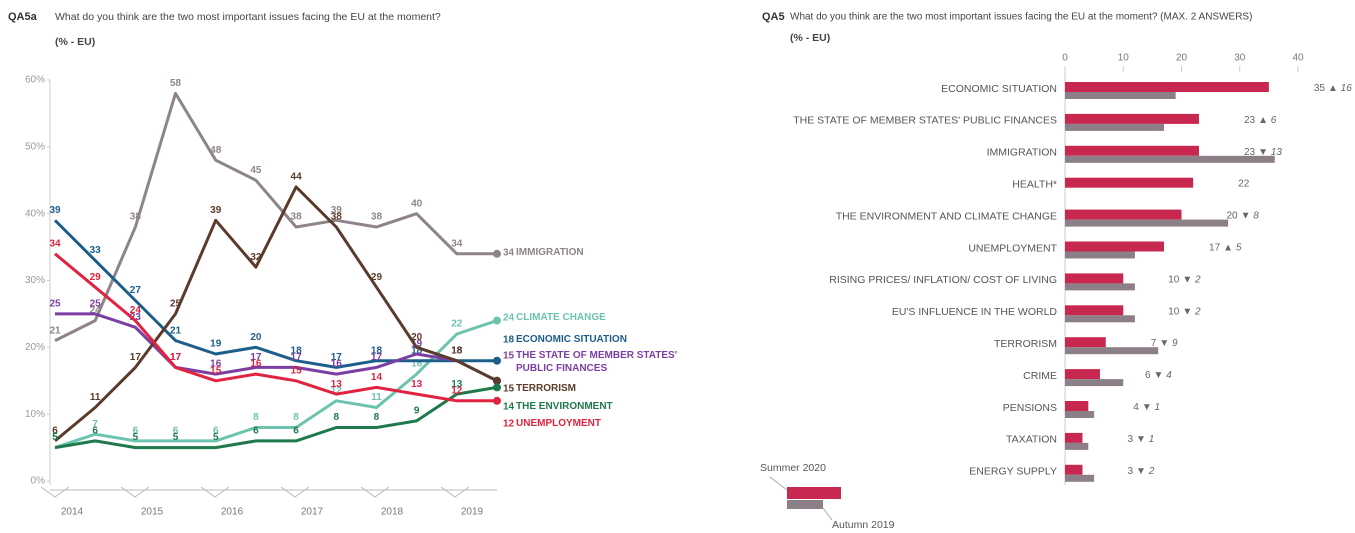  Describe the element at coordinates (256, 170) in the screenshot. I see `data-label: 45` at that location.